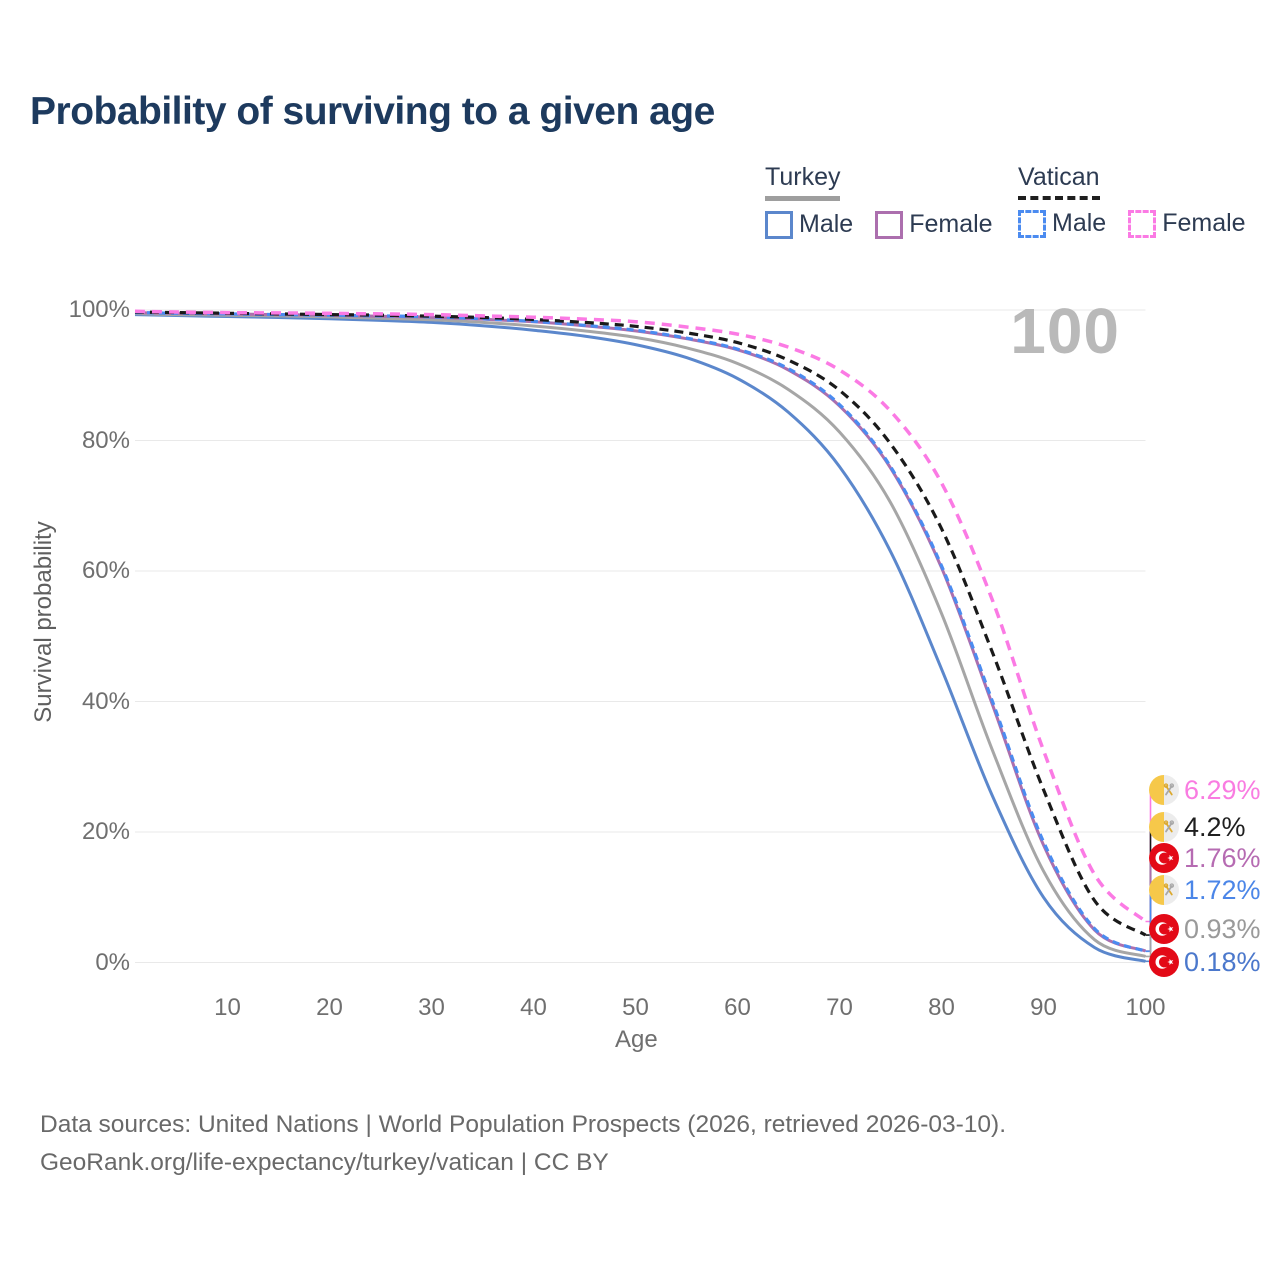 The width and height of the screenshot is (1280, 1280). I want to click on x-tick-90: 90, so click(1043, 1007).